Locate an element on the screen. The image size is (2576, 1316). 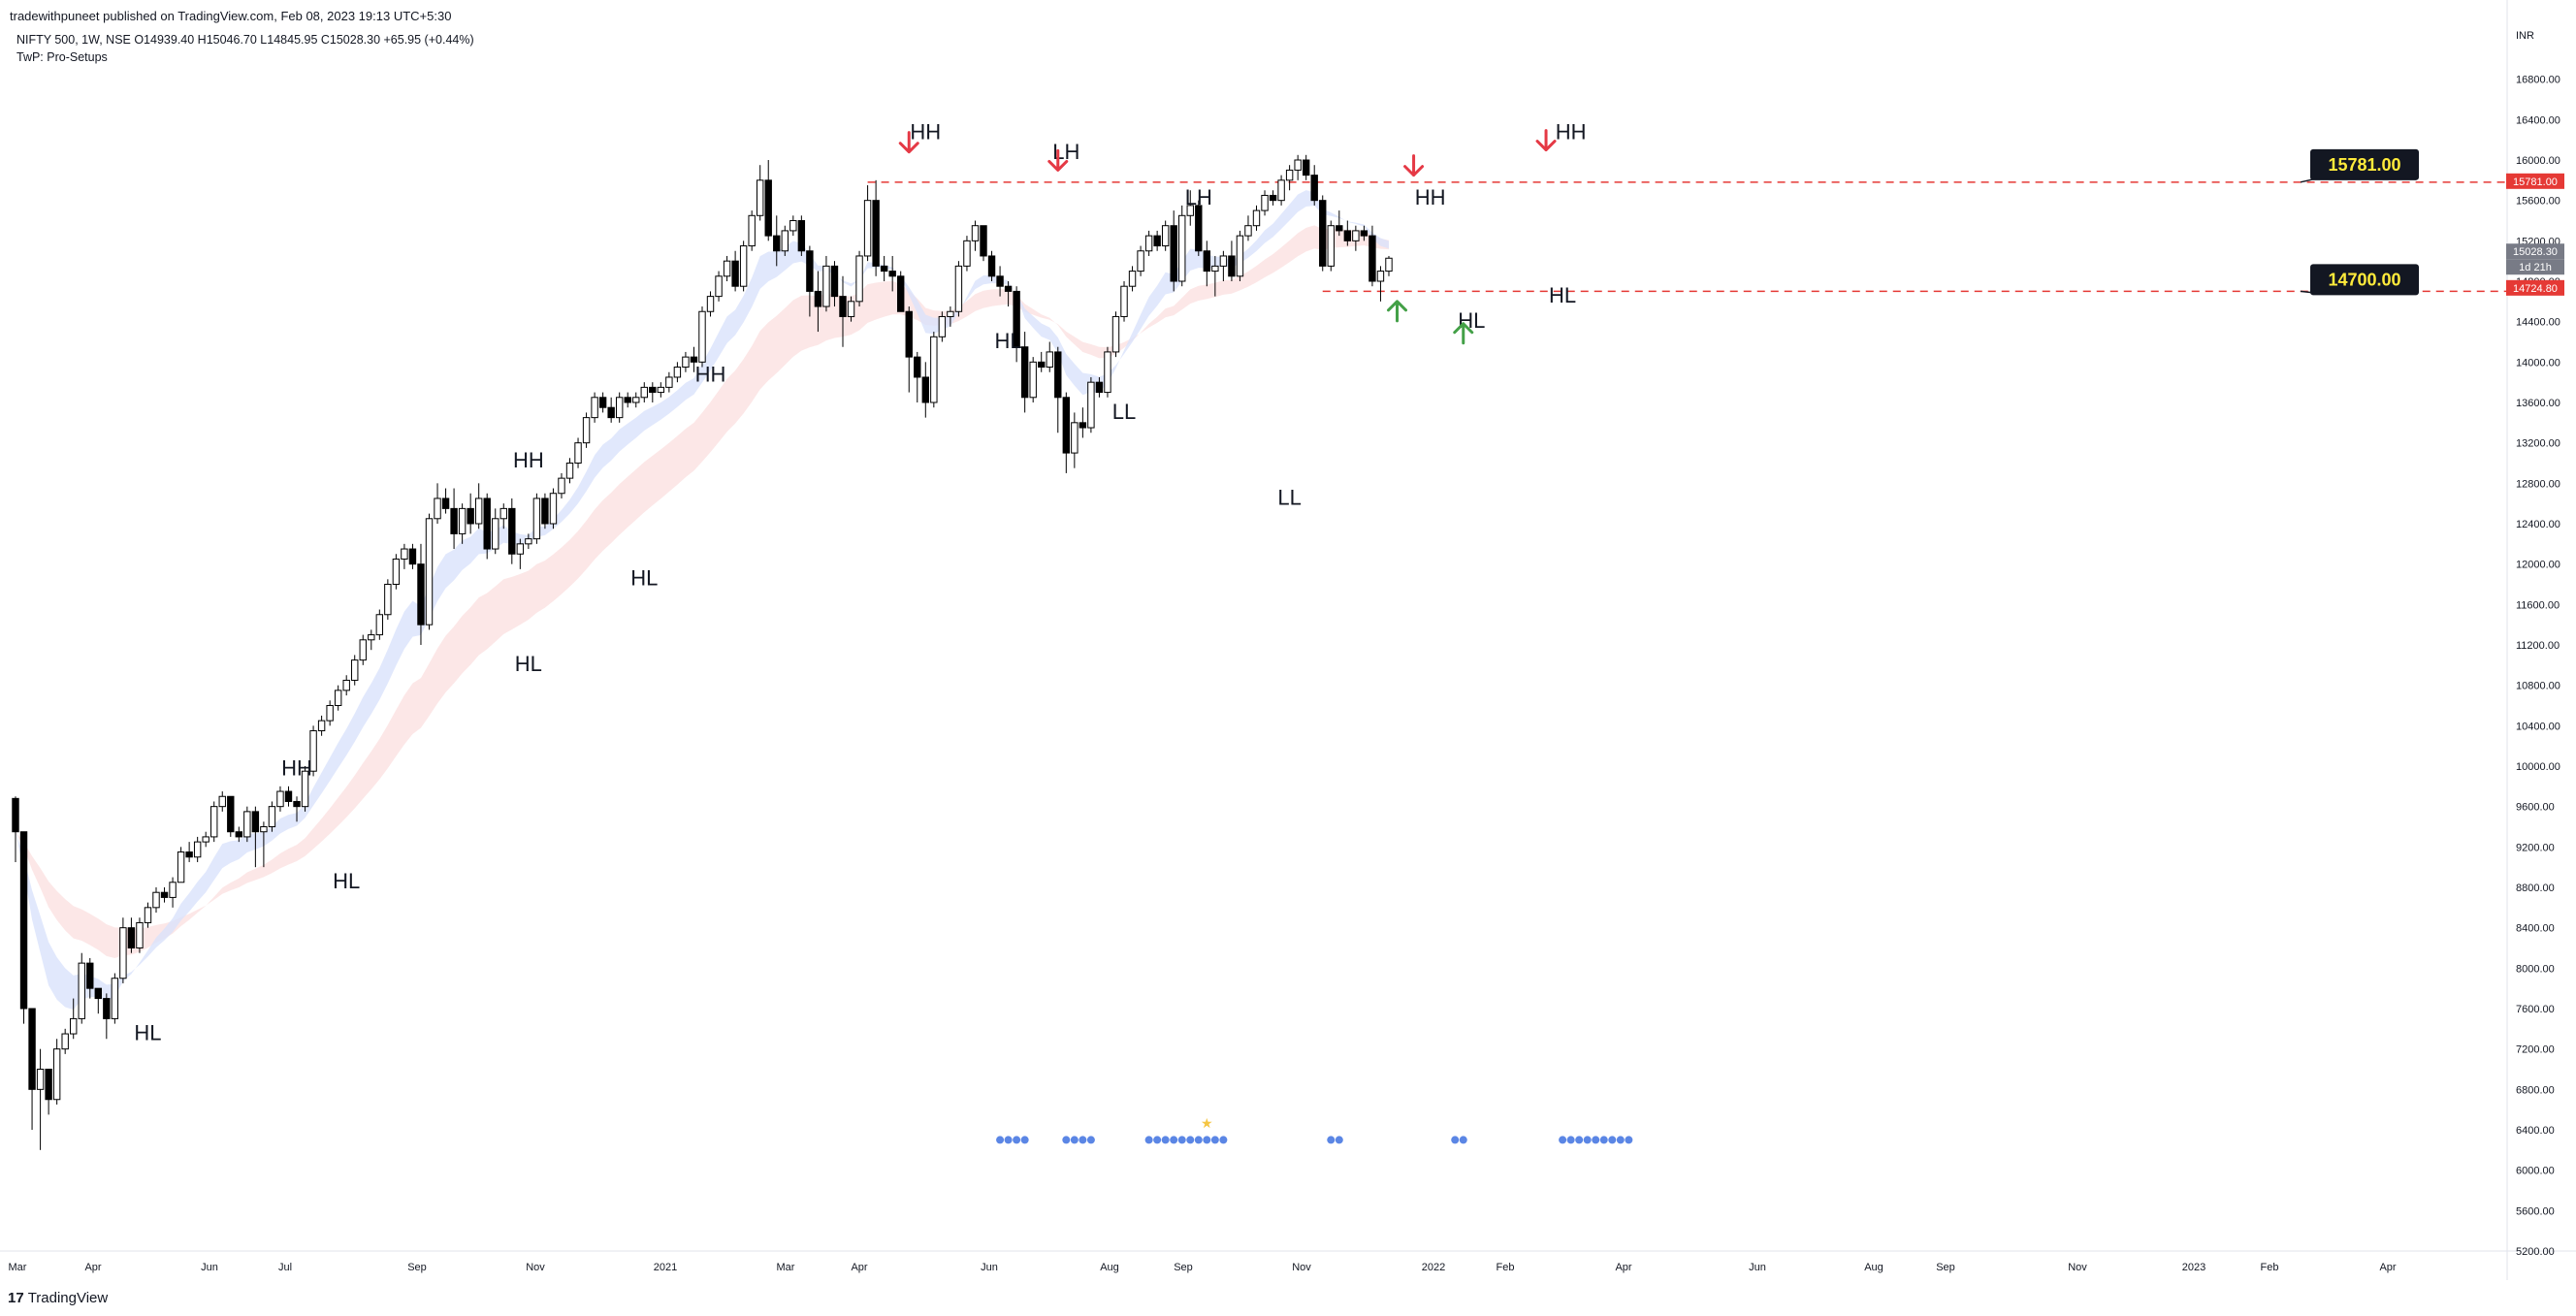
x-tick-label: Jun is located at coordinates (1757, 1268).